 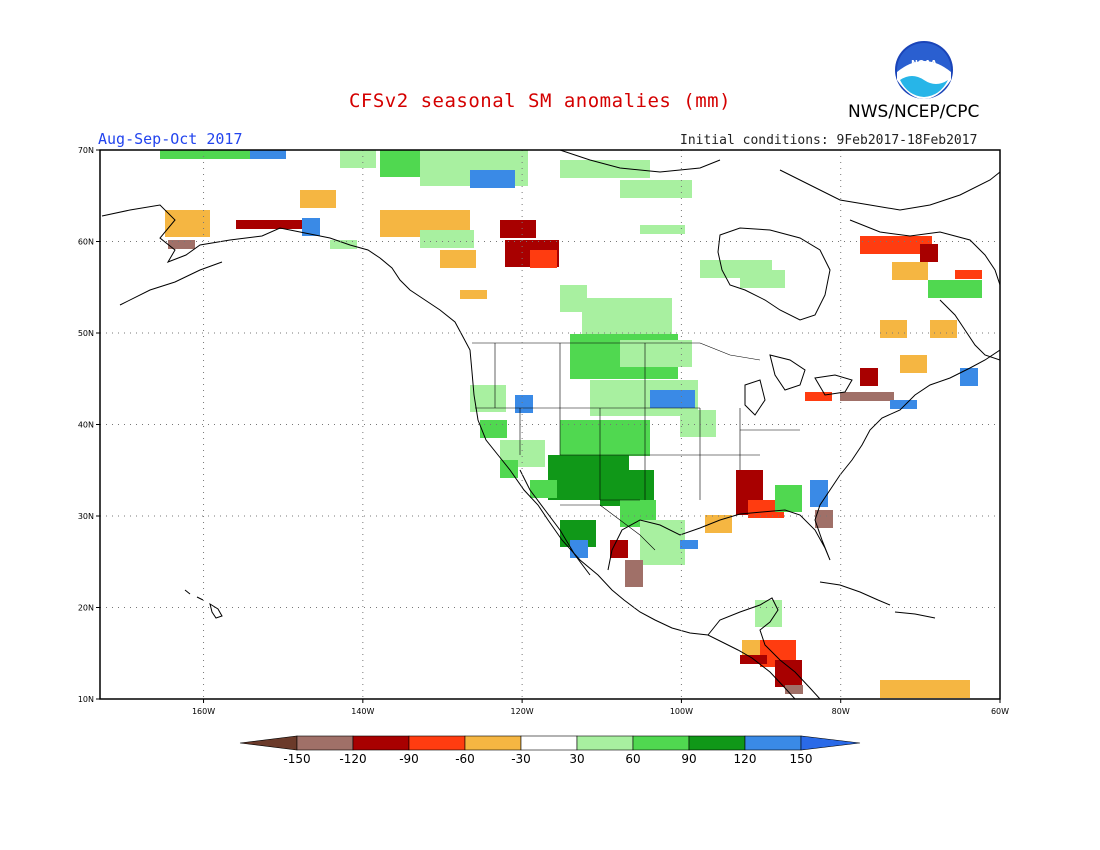 I want to click on colorbar-label: 30, so click(x=576, y=759).